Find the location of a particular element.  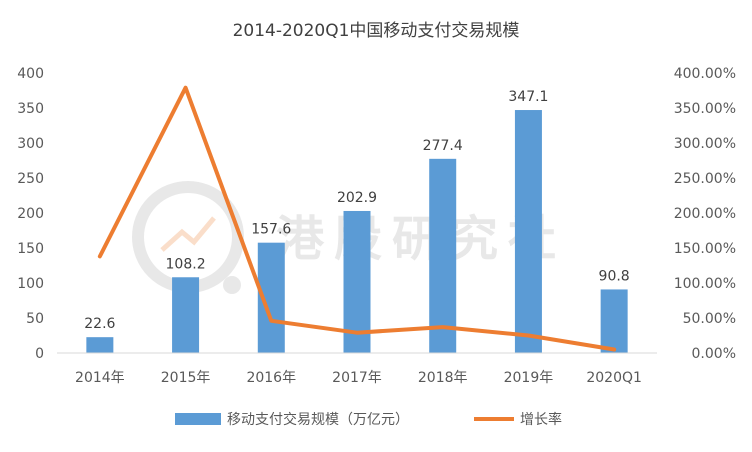

legend: 移动支付交易规模（万亿元） 增长率 is located at coordinates (368, 419).